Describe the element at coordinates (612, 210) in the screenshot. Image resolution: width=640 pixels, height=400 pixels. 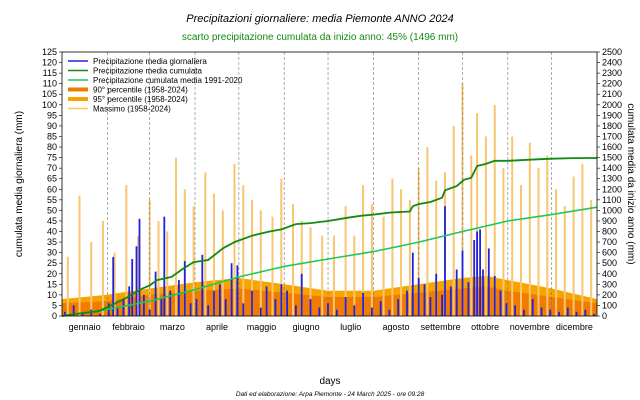
I see `y-tick-label-right: 1000` at that location.